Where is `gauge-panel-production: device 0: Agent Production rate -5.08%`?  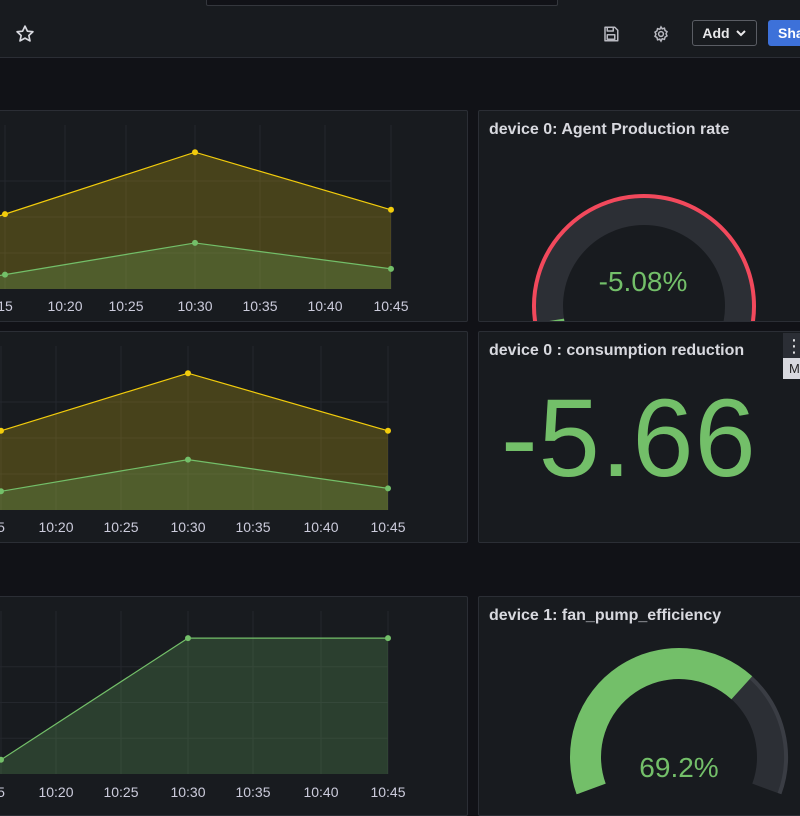 gauge-panel-production: device 0: Agent Production rate -5.08% is located at coordinates (639, 216).